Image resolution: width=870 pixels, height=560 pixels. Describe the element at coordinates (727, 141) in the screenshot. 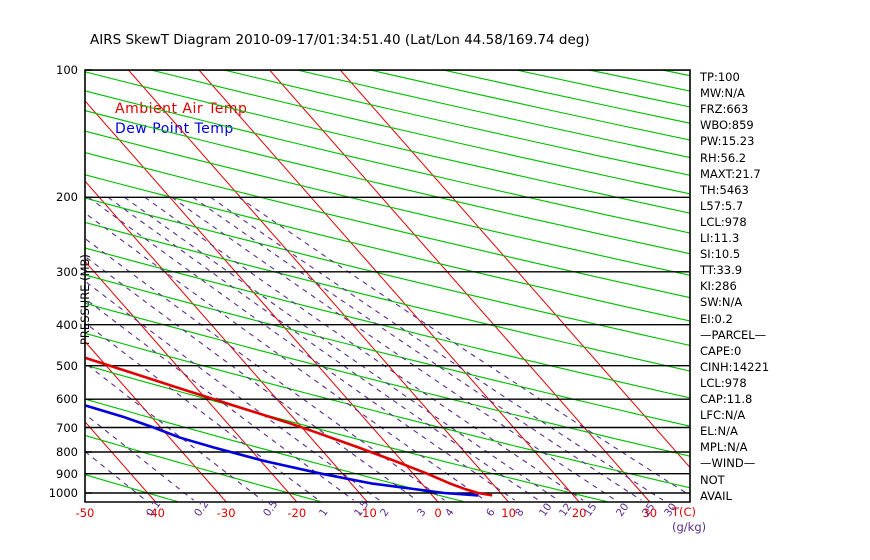

I see `index-row: PW:15.23` at that location.